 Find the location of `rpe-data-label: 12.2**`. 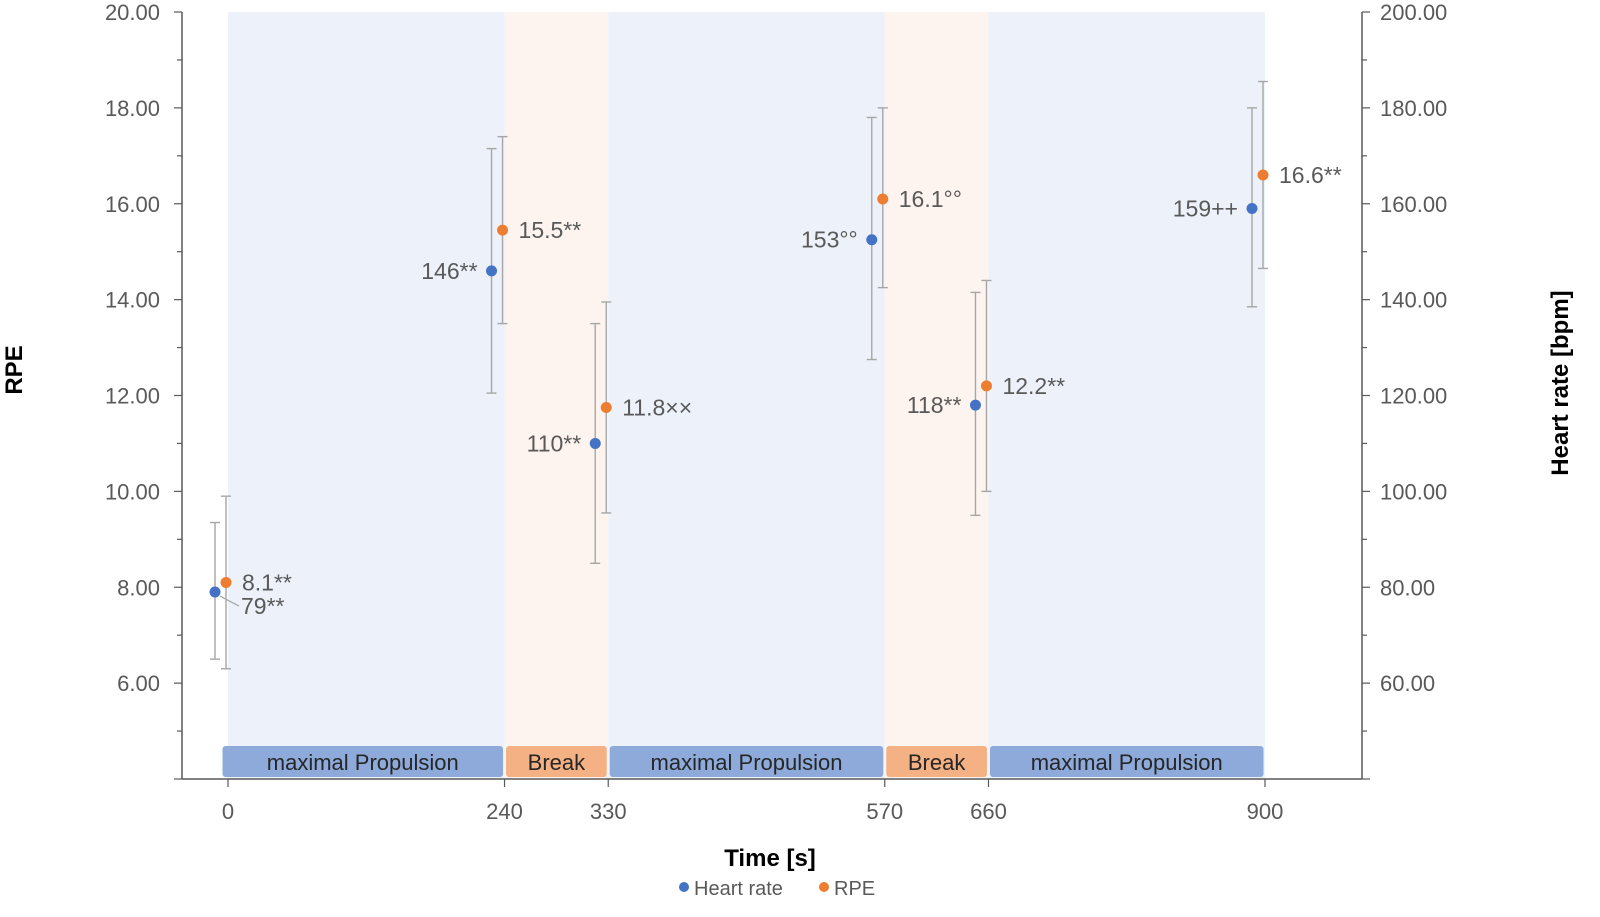

rpe-data-label: 12.2** is located at coordinates (1033, 386).